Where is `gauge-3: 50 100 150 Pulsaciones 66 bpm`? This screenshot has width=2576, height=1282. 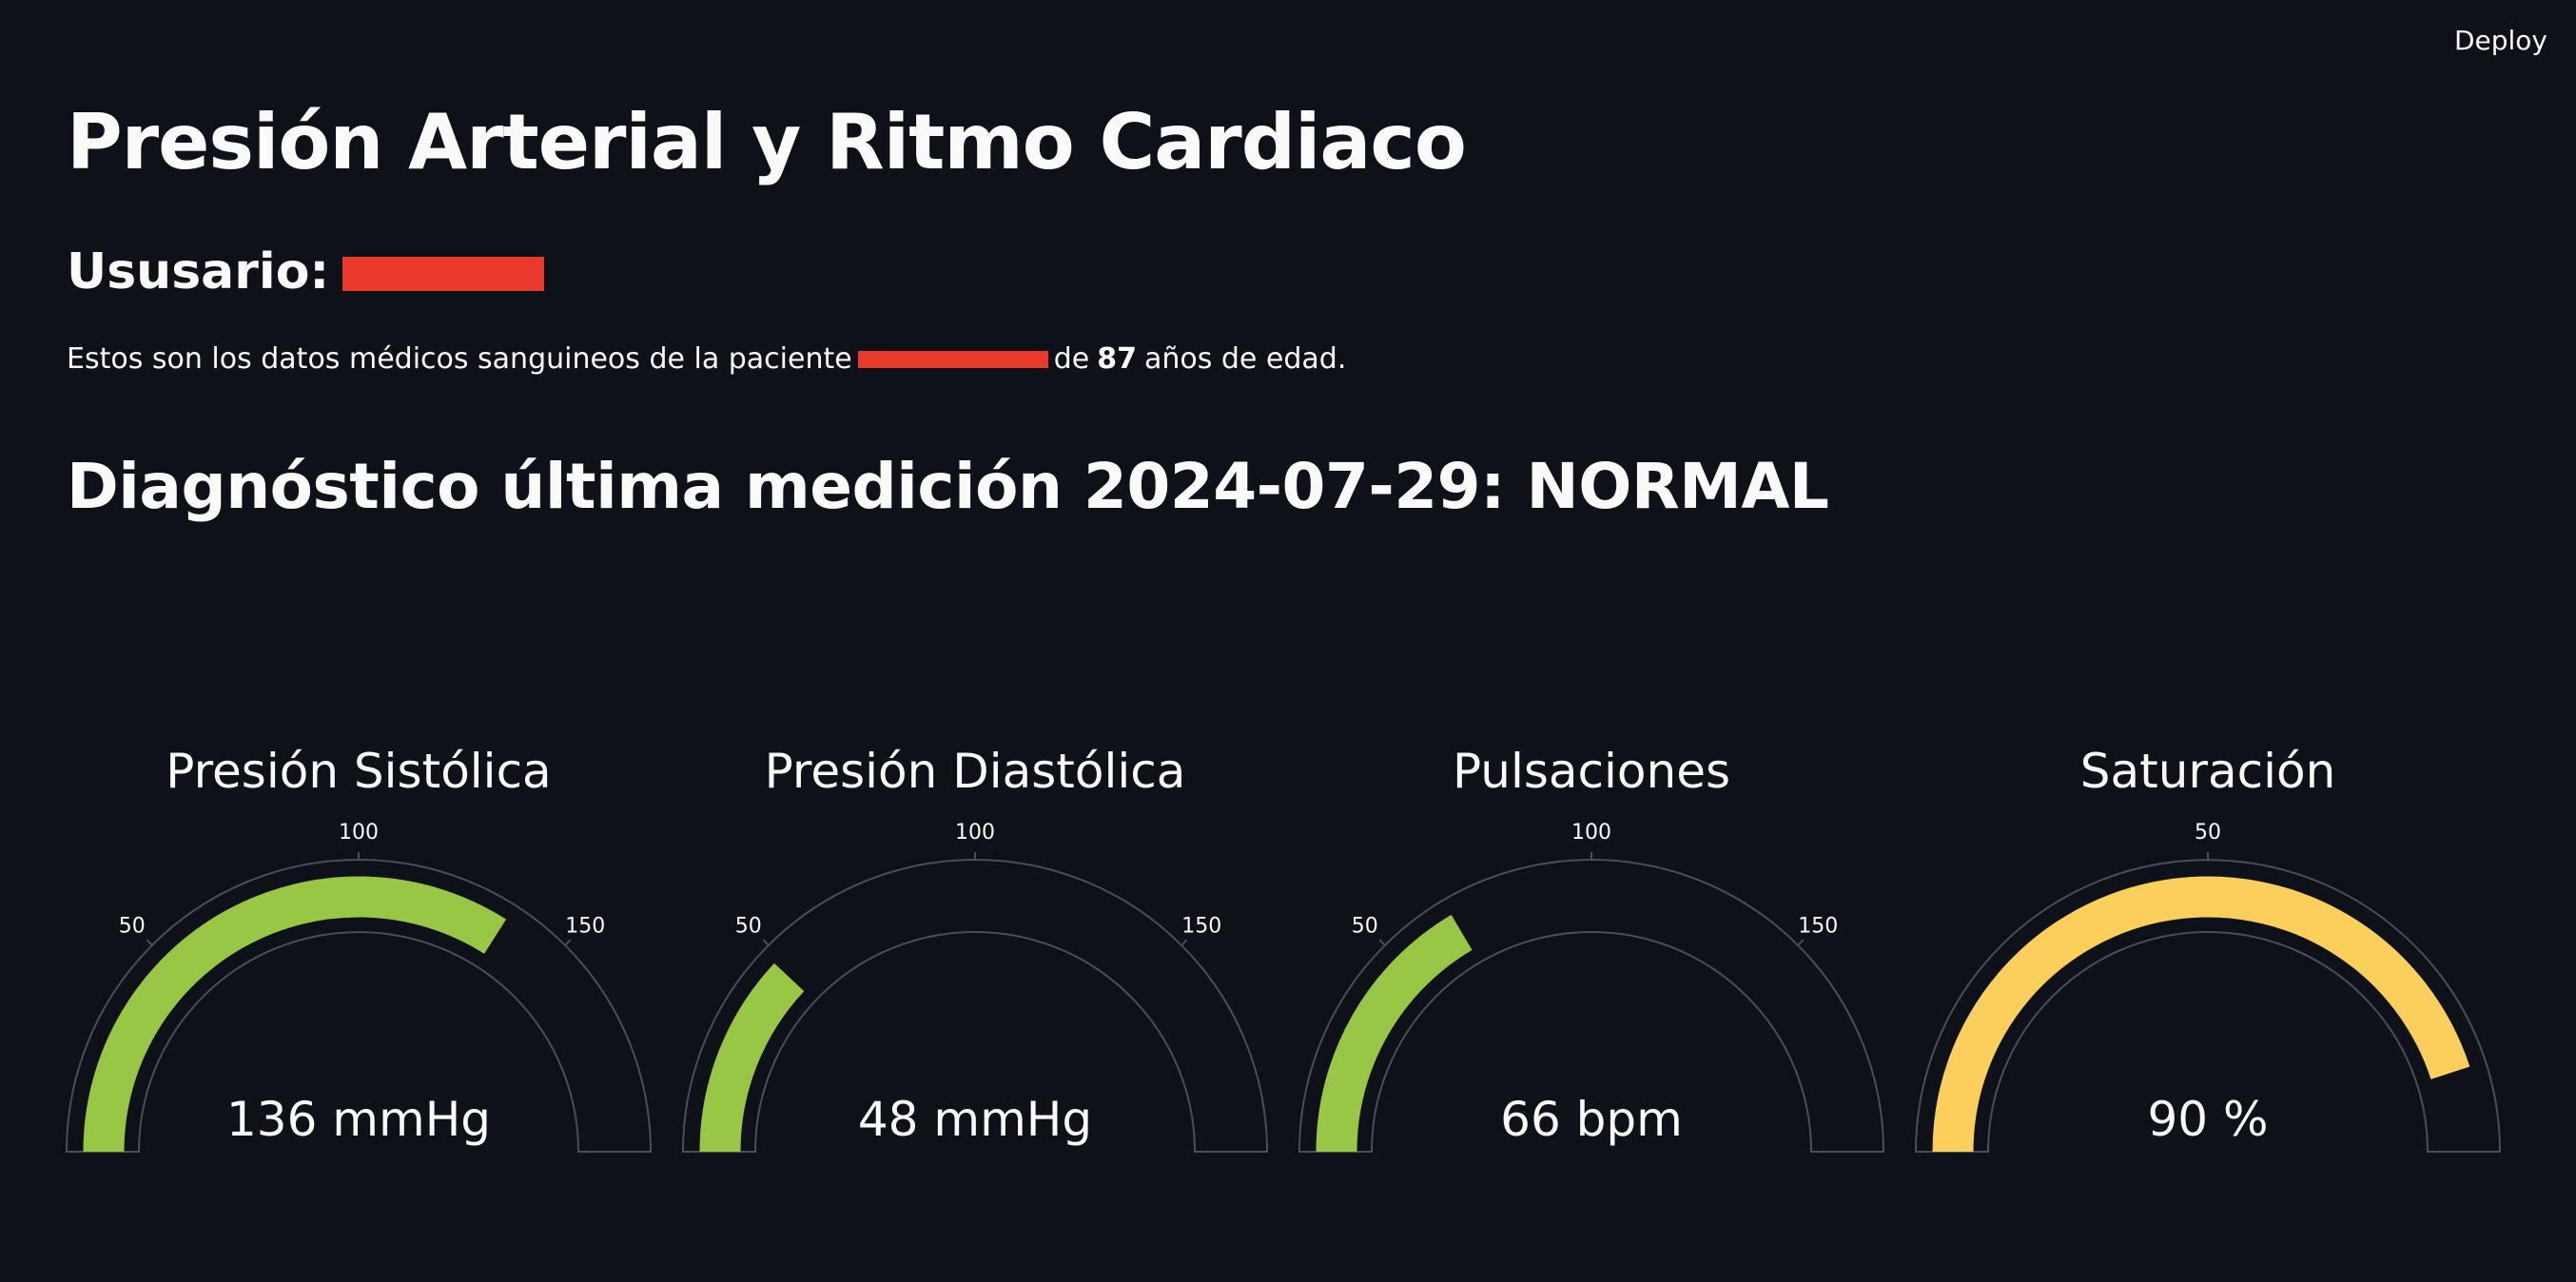
gauge-3: 50 100 150 Pulsaciones 66 bpm is located at coordinates (1592, 948).